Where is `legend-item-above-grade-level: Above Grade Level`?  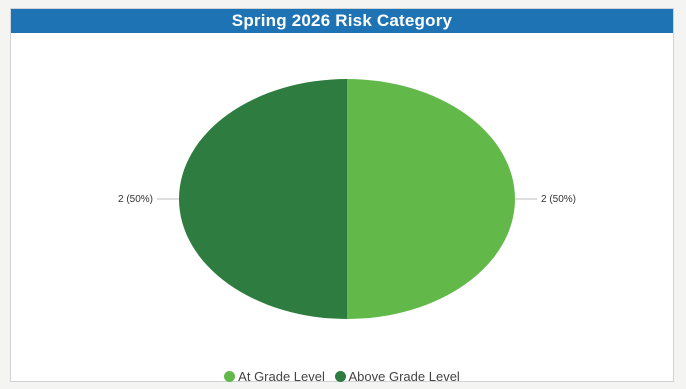 legend-item-above-grade-level: Above Grade Level is located at coordinates (397, 376).